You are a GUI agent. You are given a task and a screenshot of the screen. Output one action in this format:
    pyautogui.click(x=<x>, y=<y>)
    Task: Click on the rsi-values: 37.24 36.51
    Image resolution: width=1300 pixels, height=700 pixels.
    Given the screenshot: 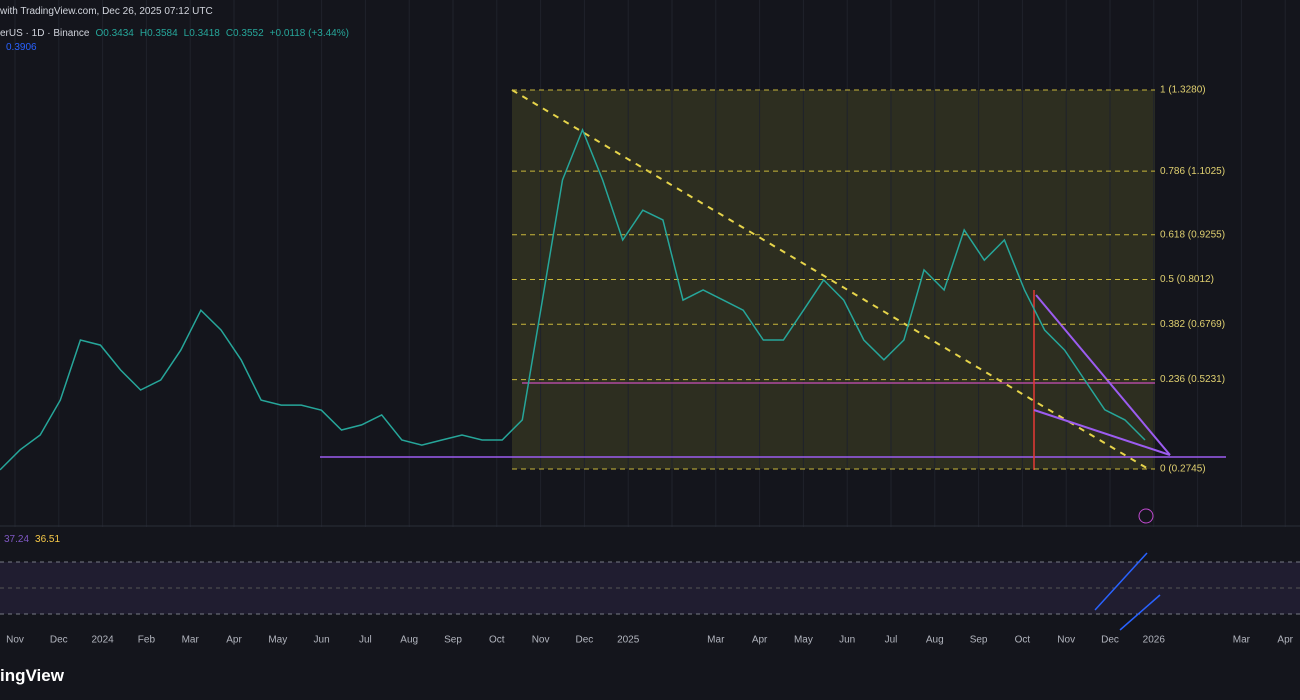 What is the action you would take?
    pyautogui.click(x=32, y=539)
    